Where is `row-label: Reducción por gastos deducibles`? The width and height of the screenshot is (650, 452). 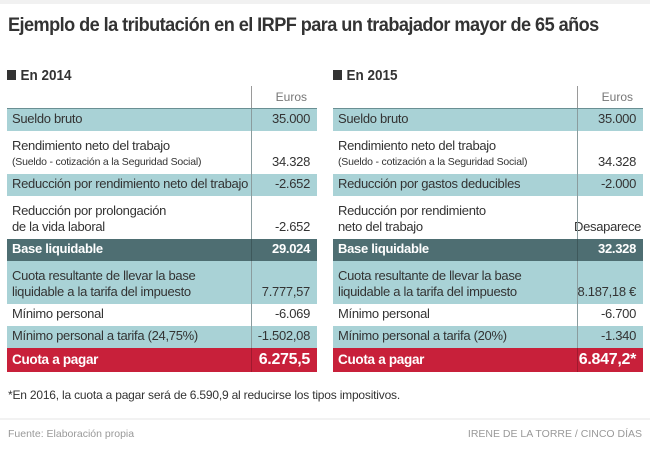
row-label: Reducción por gastos deducibles is located at coordinates (456, 184).